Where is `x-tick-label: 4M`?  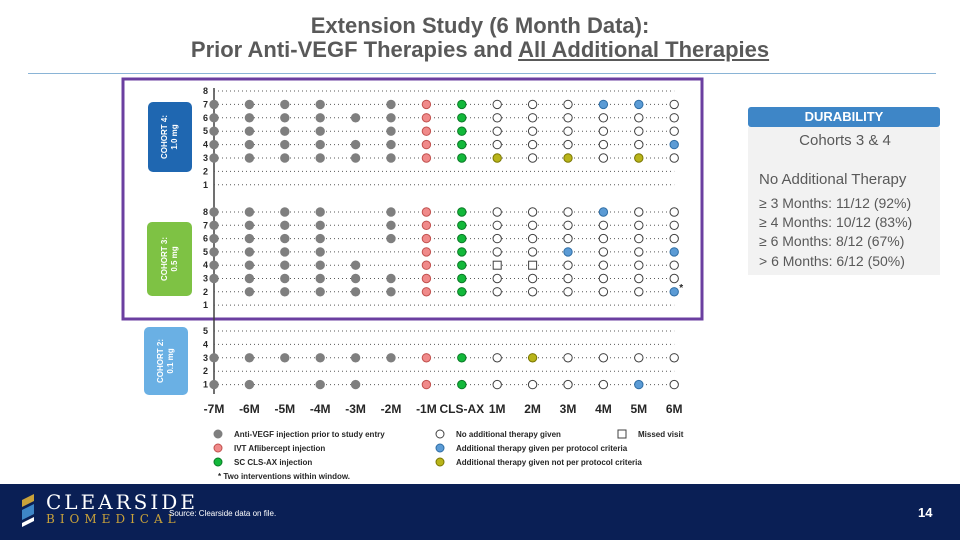 x-tick-label: 4M is located at coordinates (603, 409).